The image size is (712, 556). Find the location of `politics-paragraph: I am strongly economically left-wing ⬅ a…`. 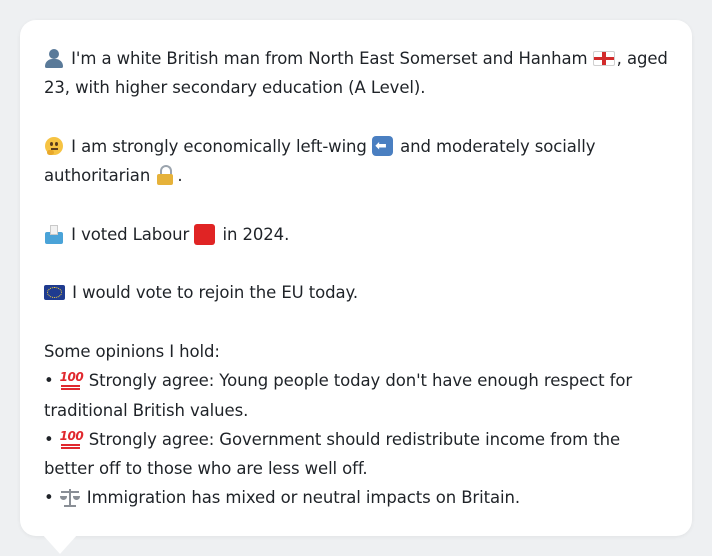

politics-paragraph: I am strongly economically left-wing ⬅ a… is located at coordinates (356, 161).